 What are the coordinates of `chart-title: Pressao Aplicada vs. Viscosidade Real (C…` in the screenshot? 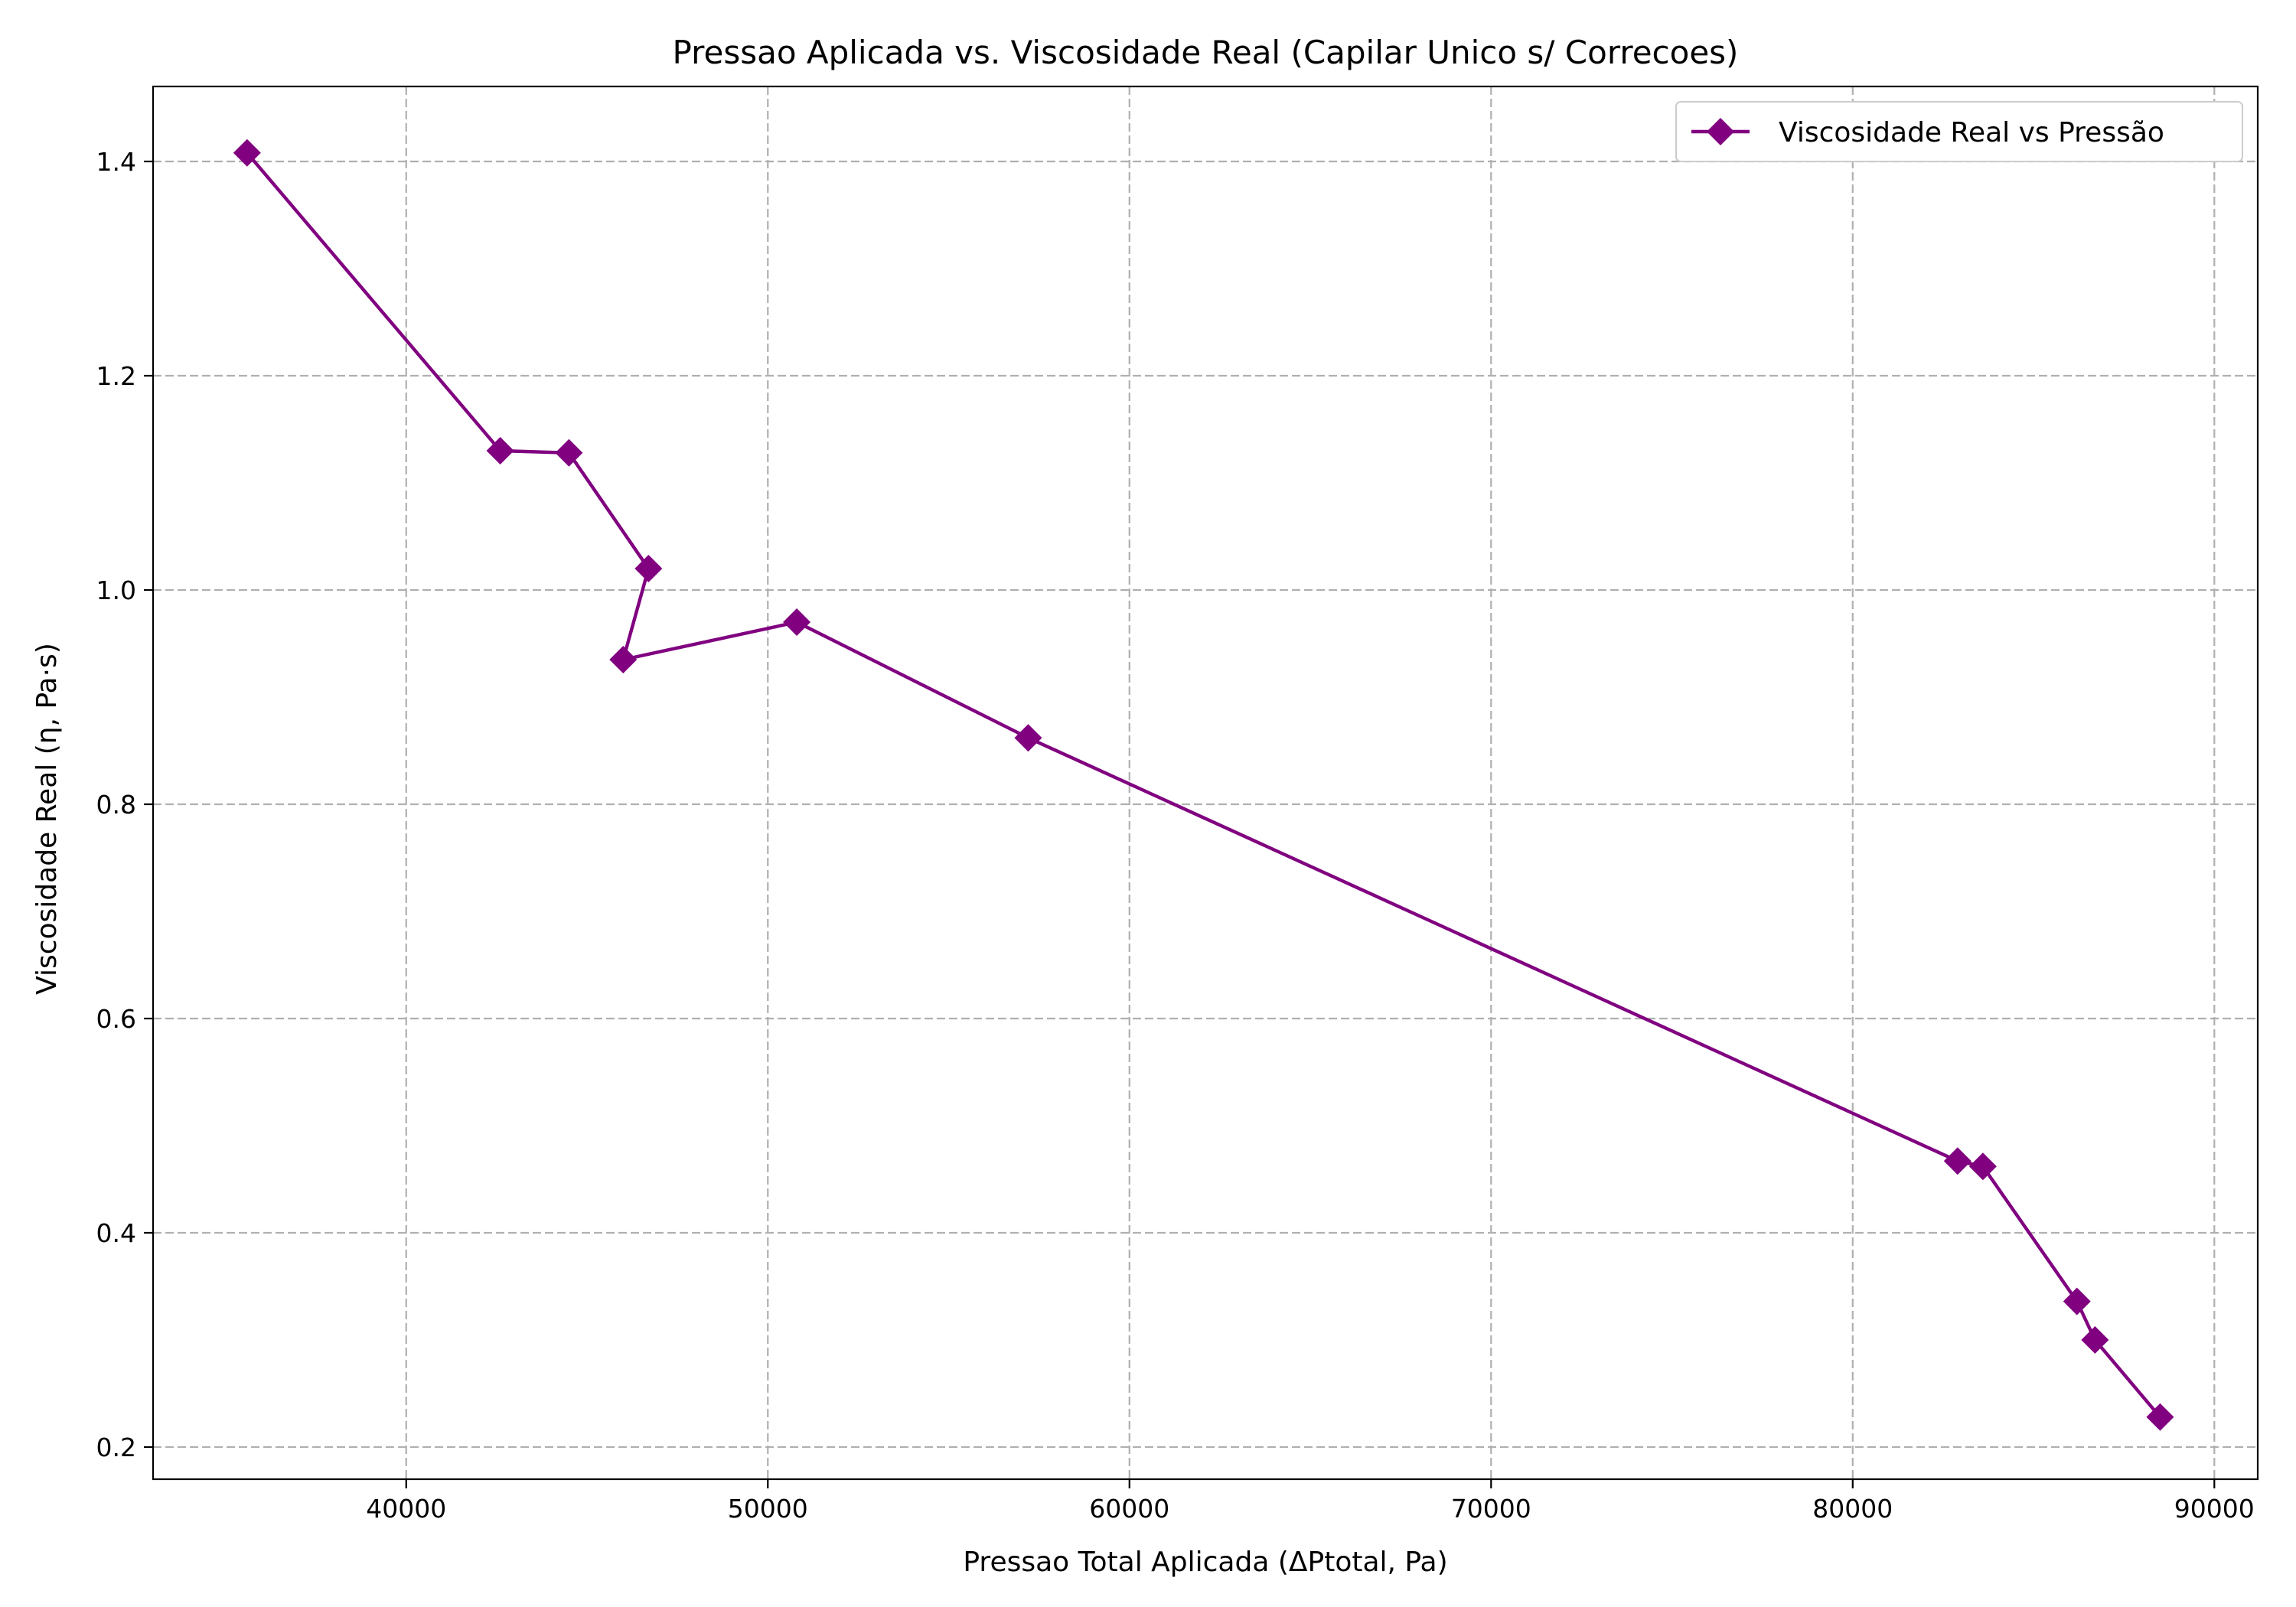 It's located at (1206, 53).